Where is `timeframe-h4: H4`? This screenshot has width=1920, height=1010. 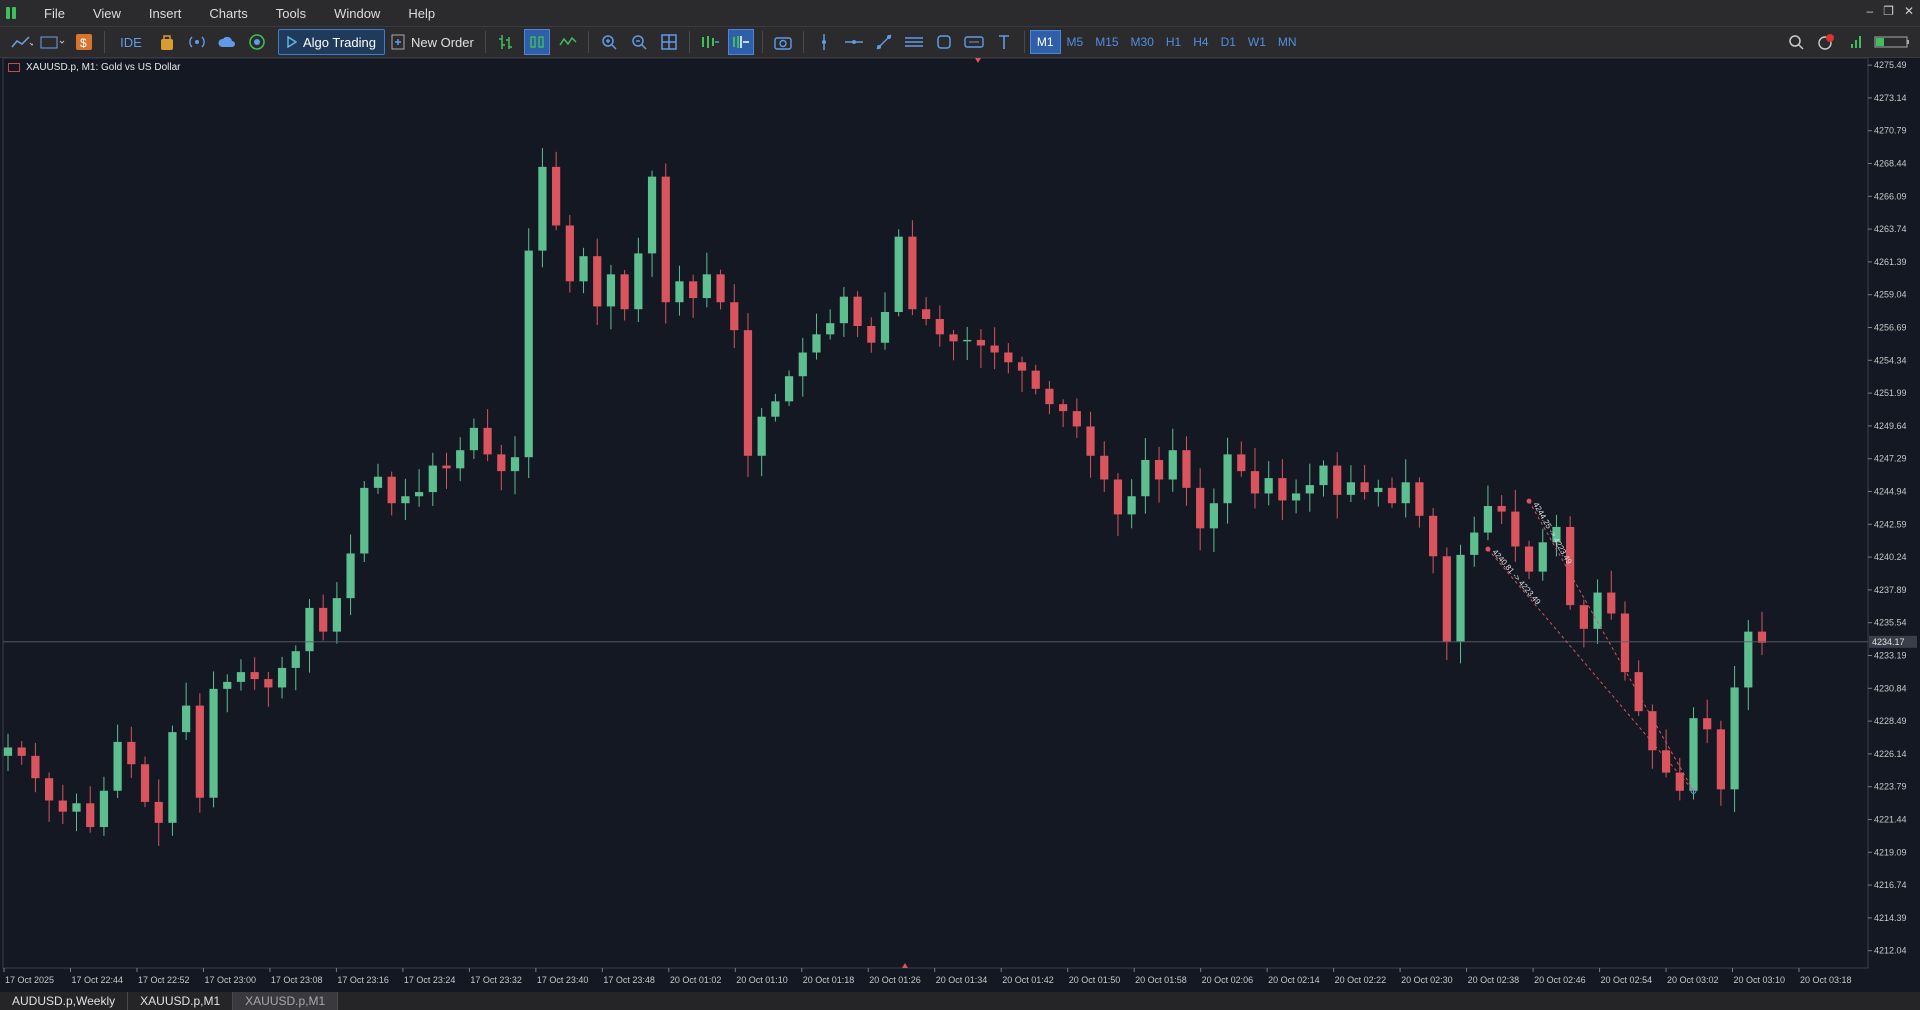
timeframe-h4: H4 is located at coordinates (1201, 42).